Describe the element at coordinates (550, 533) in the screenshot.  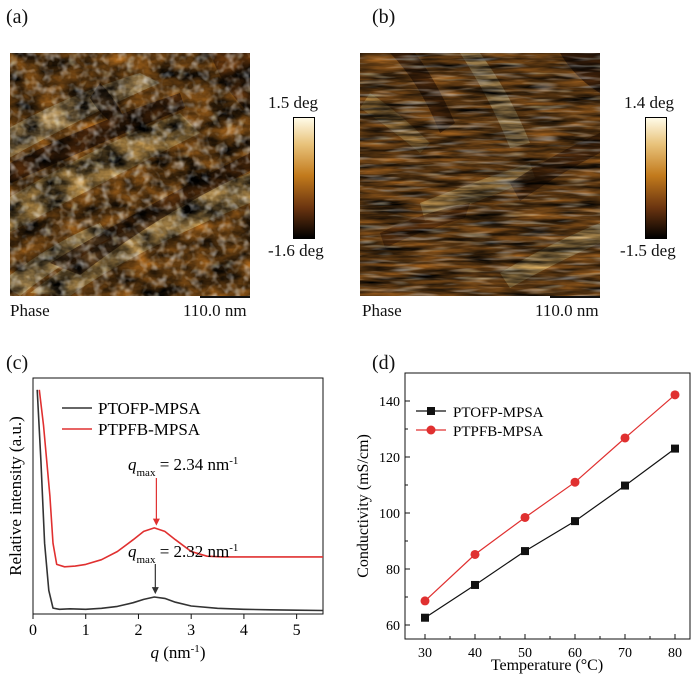
I see `series-line-ptofp-d` at that location.